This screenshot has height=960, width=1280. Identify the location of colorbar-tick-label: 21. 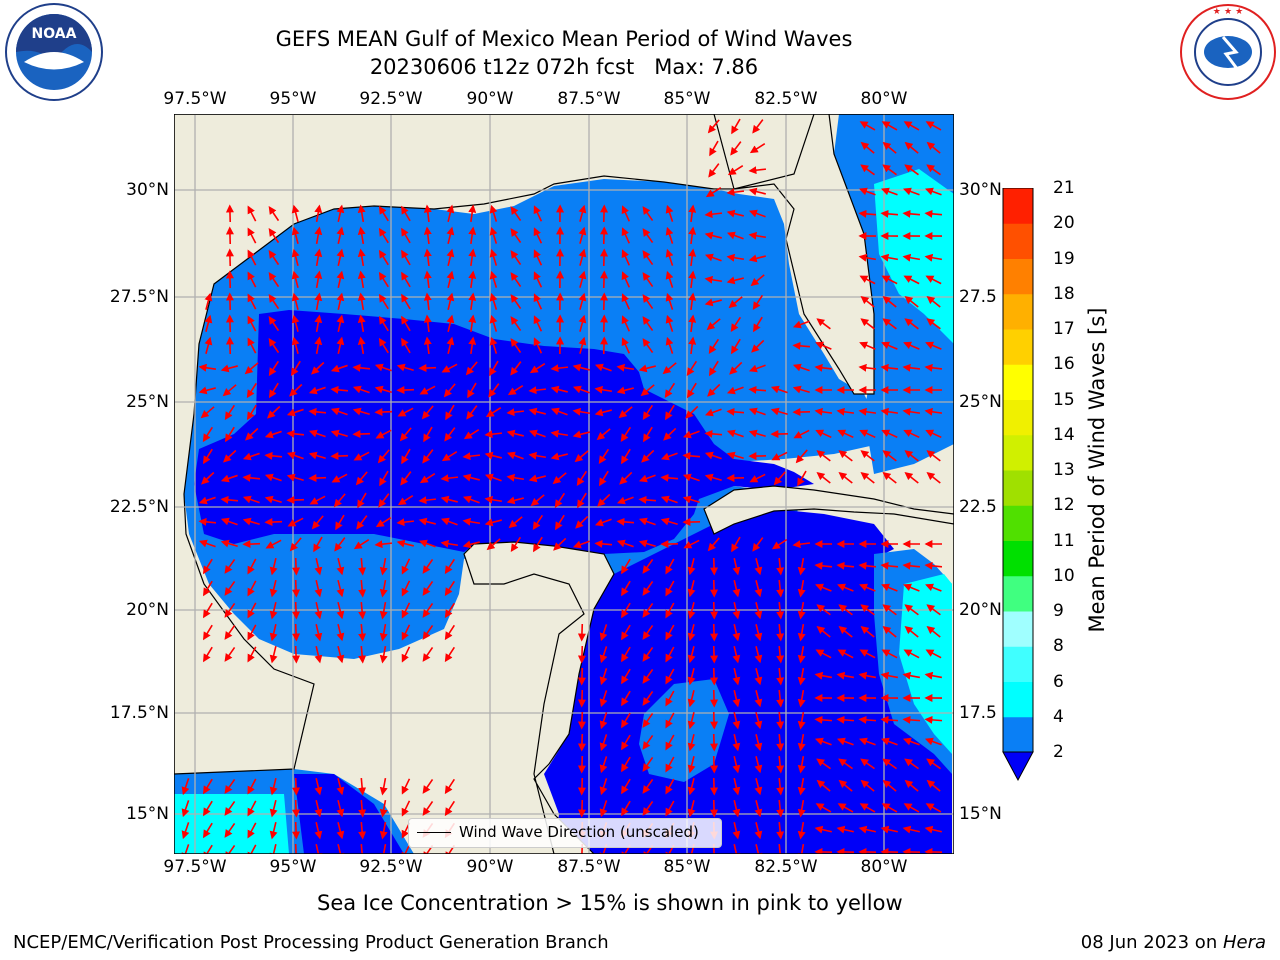
(1064, 188).